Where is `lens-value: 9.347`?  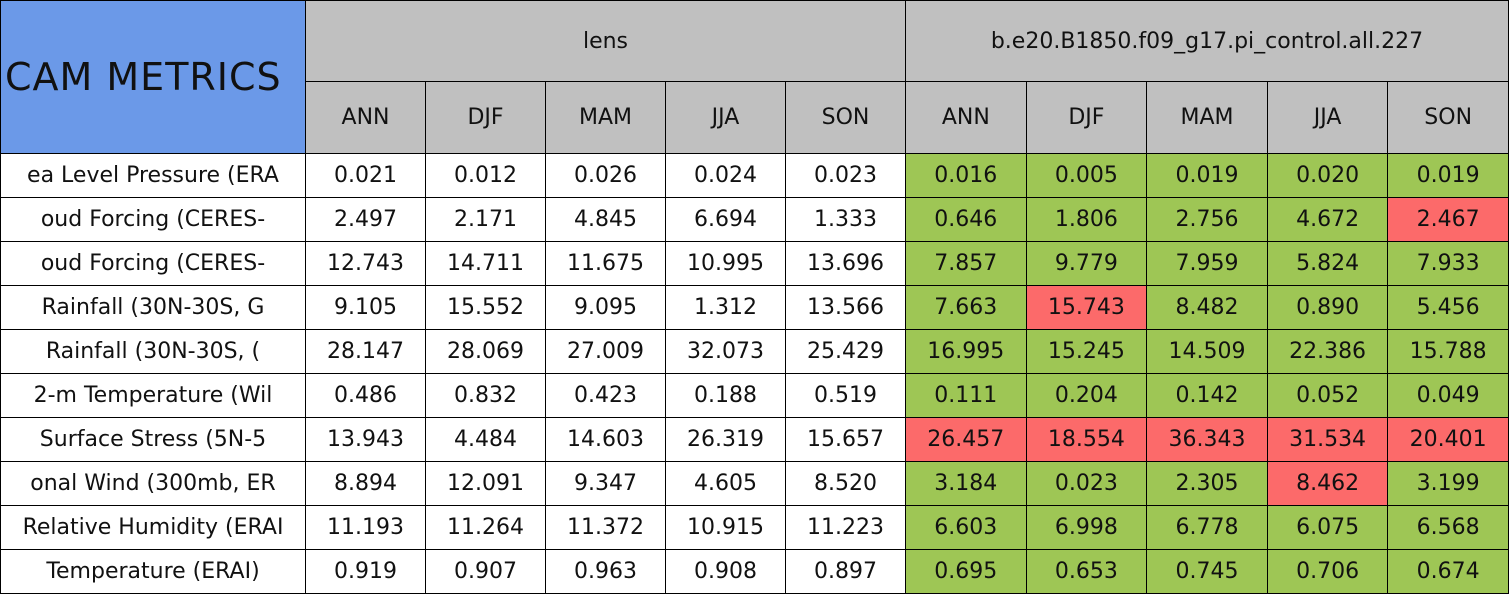
lens-value: 9.347 is located at coordinates (605, 483).